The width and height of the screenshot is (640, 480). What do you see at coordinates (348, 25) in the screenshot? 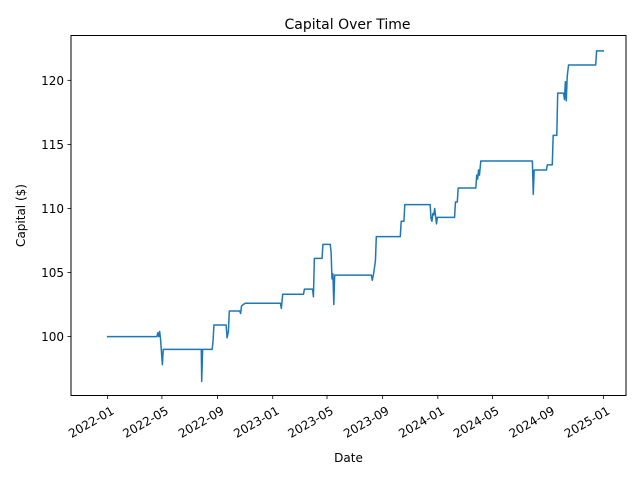
I see `chart-title: Capital Over Time` at bounding box center [348, 25].